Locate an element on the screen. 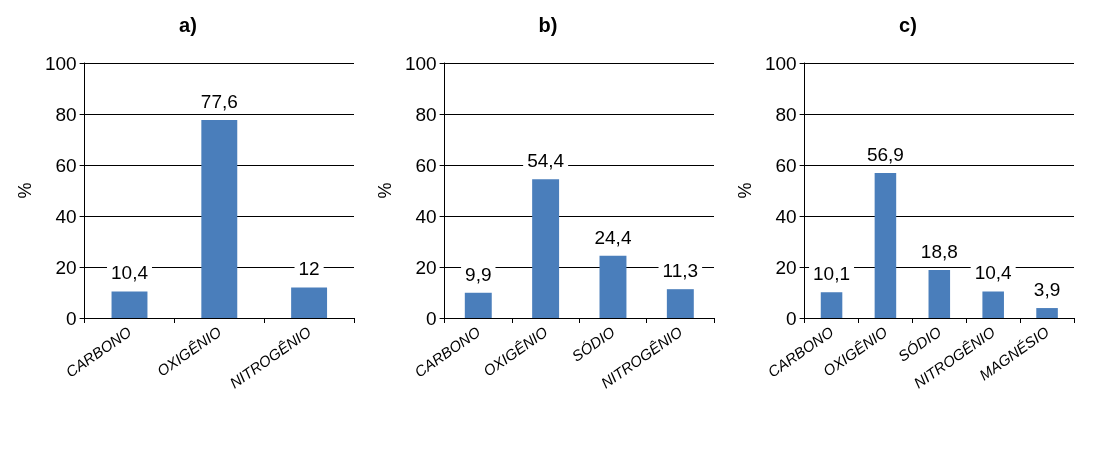  chart-title: c) is located at coordinates (908, 25).